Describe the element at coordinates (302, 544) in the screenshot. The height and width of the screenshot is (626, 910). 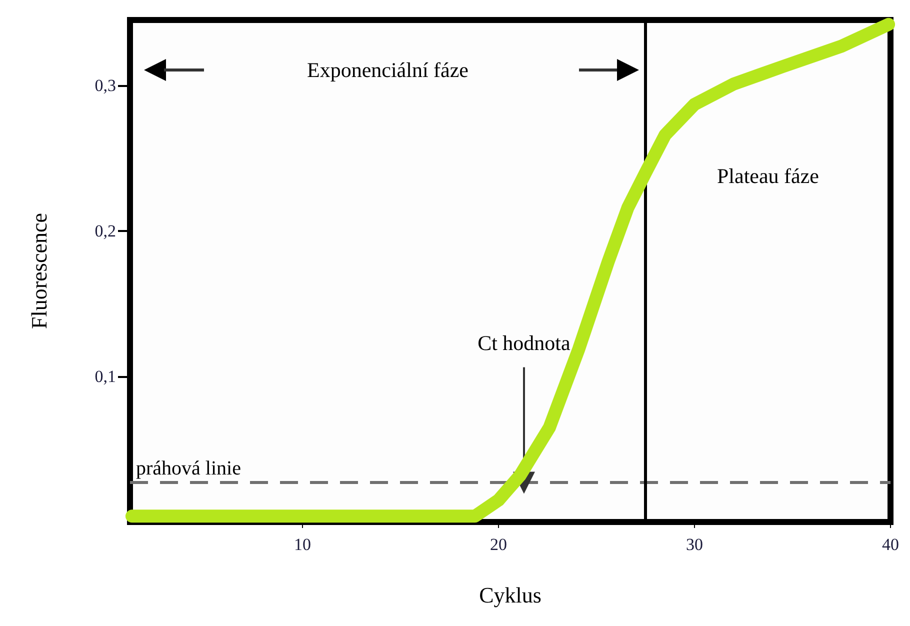
I see `x-tick-label: 10` at that location.